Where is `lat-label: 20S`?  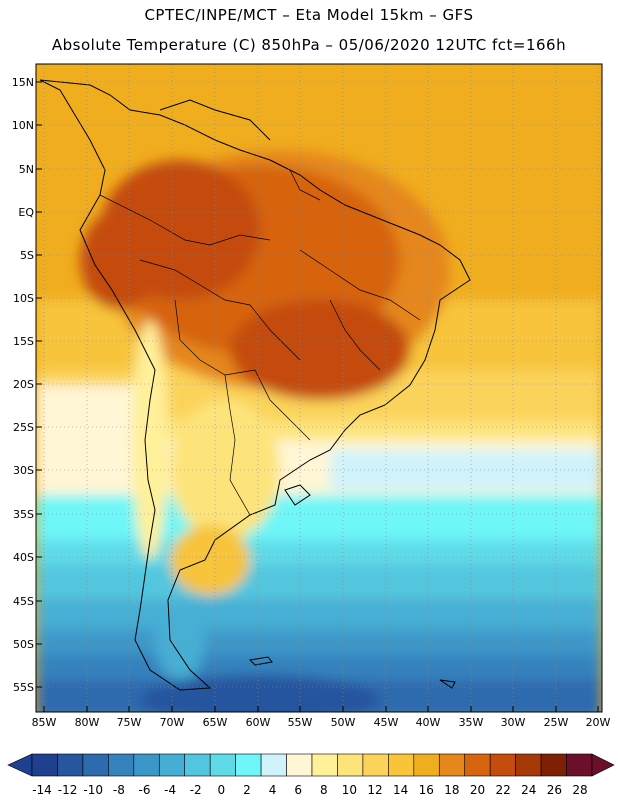
lat-label: 20S is located at coordinates (23, 384).